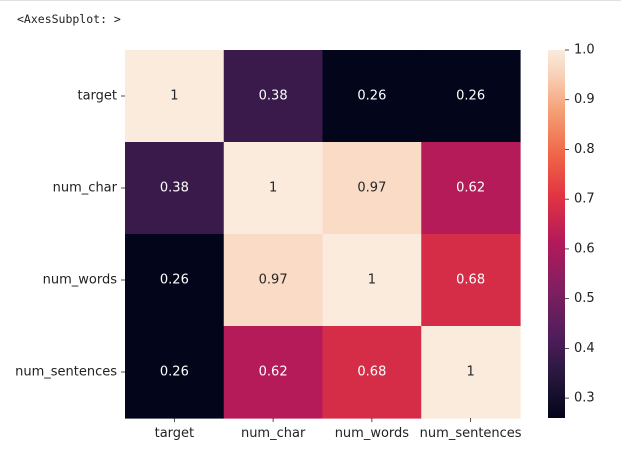 This screenshot has width=621, height=468. What do you see at coordinates (273, 433) in the screenshot?
I see `x-tick-label: num_char` at bounding box center [273, 433].